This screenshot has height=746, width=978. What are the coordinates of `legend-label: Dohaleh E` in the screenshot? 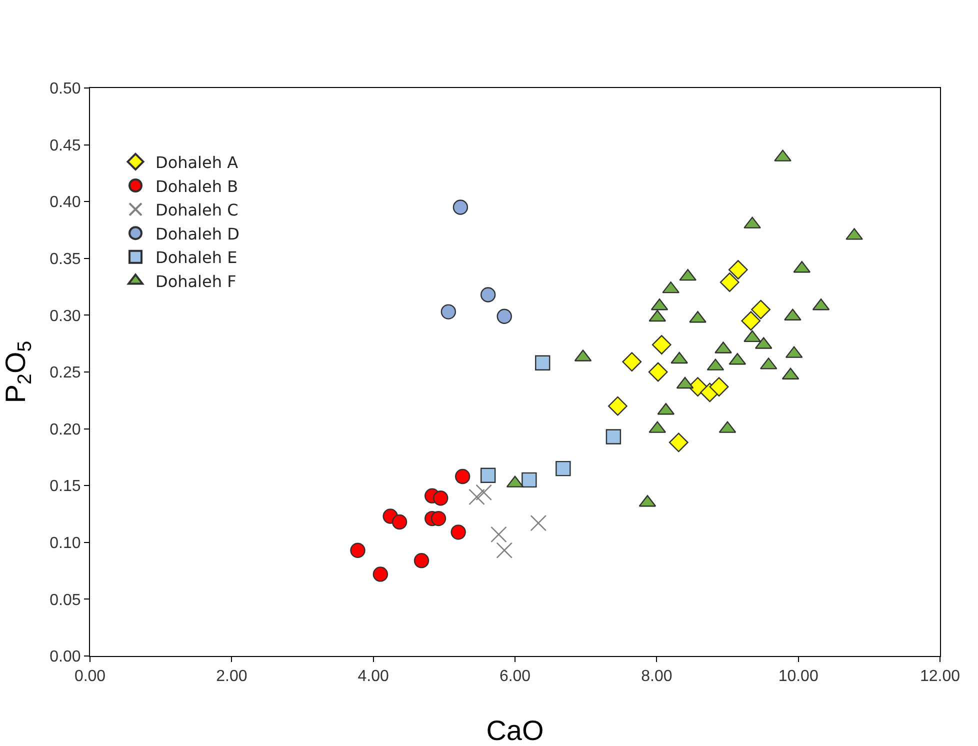 It's located at (197, 258).